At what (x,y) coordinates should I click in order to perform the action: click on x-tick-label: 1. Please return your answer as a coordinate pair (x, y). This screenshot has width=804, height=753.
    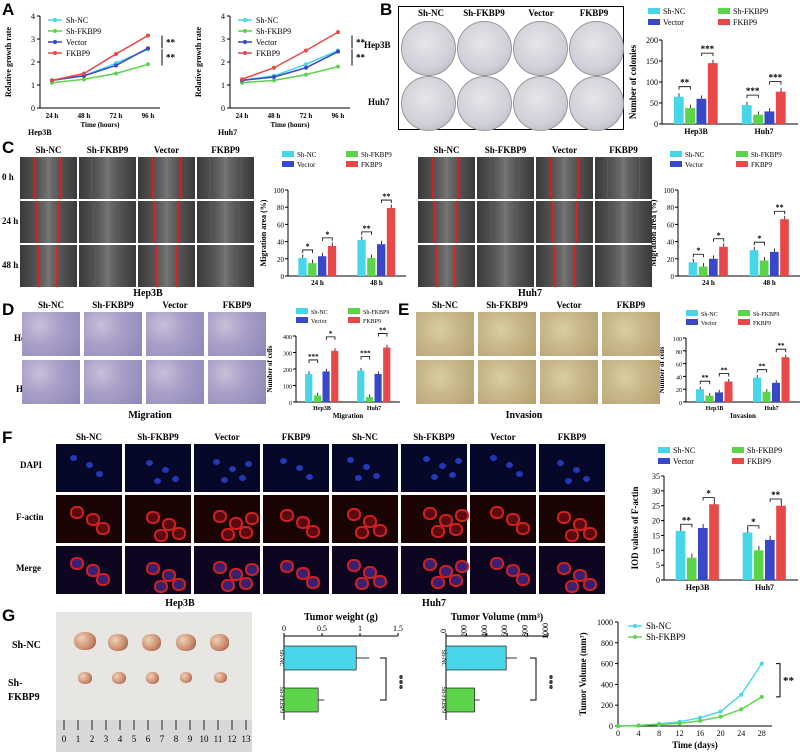
    Looking at the image, I should click on (360, 628).